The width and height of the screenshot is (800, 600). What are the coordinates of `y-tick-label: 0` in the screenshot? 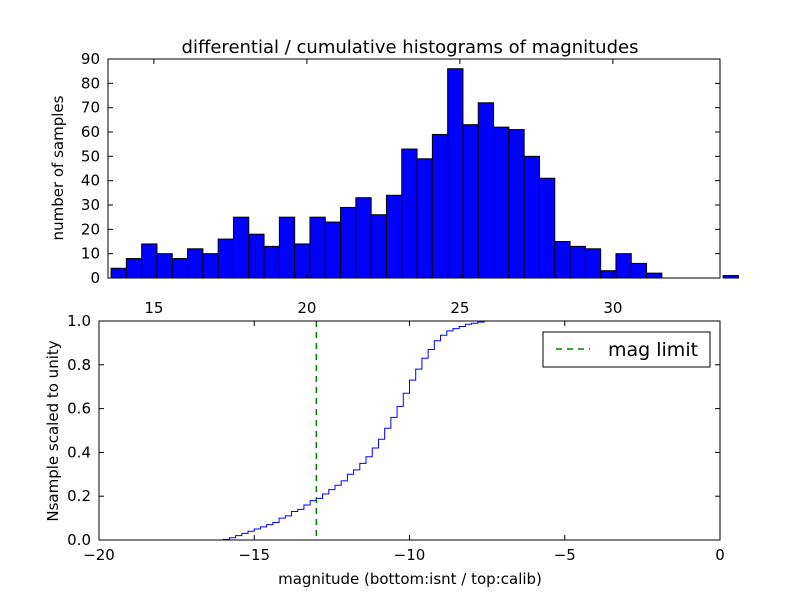 It's located at (95, 278).